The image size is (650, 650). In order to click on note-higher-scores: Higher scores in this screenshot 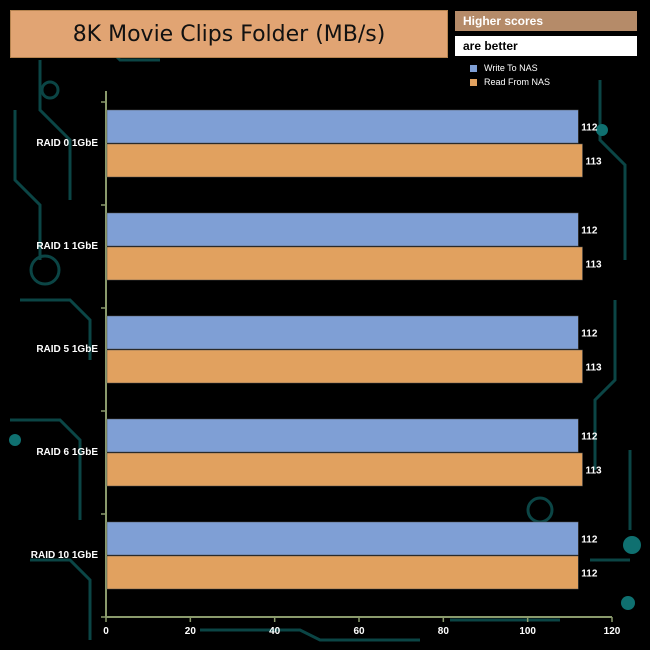, I will do `click(546, 21)`.